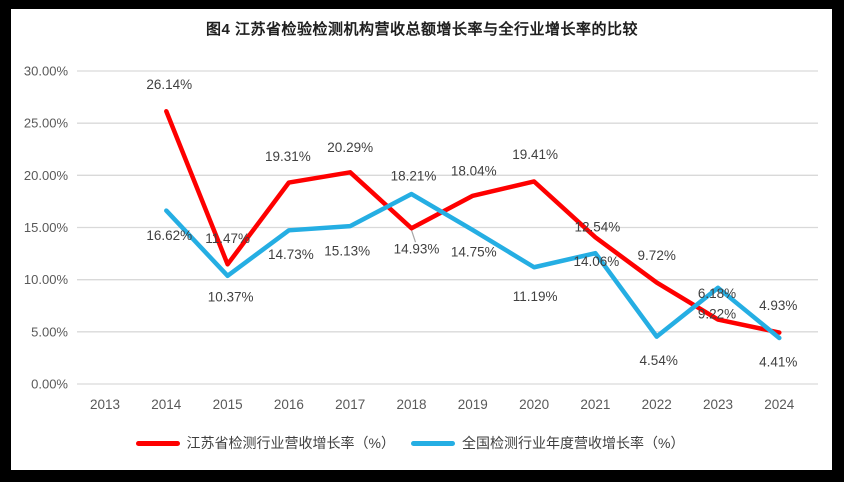  Describe the element at coordinates (46, 123) in the screenshot. I see `y-axis-tick-label: 25.00%` at that location.